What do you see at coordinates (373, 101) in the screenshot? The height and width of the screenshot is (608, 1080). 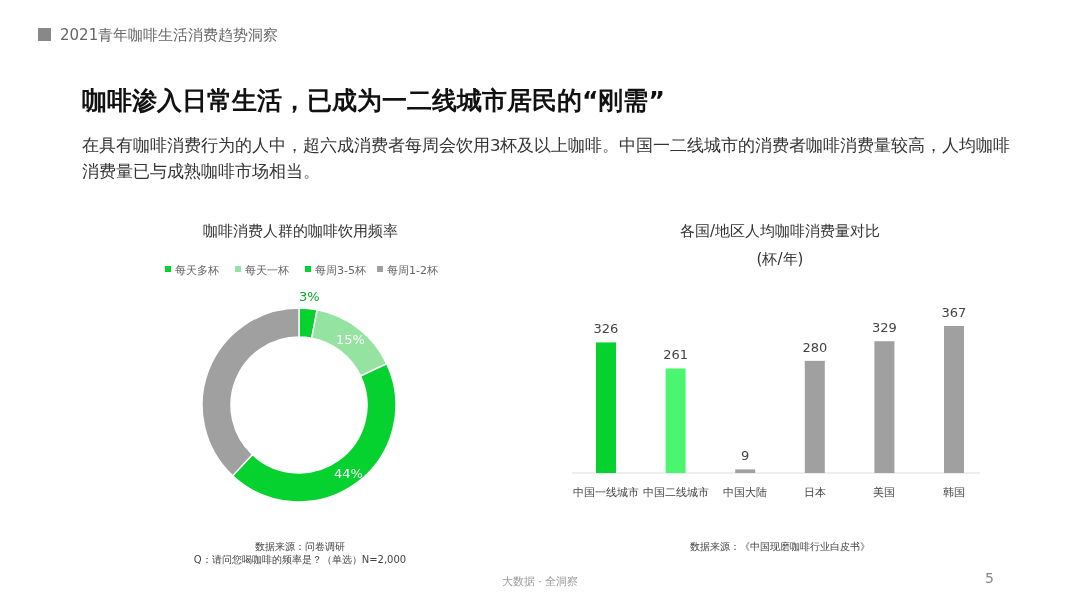 I see `text: 咖啡渗入日常生活，已成为一二线城市居民的“刚需”` at bounding box center [373, 101].